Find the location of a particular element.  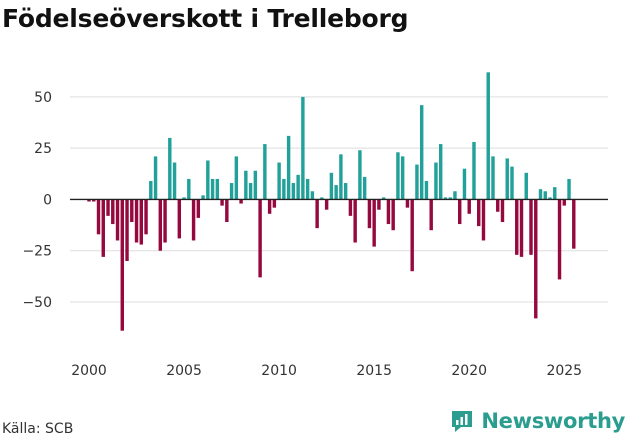

x-tick-label: 2015 is located at coordinates (374, 371).